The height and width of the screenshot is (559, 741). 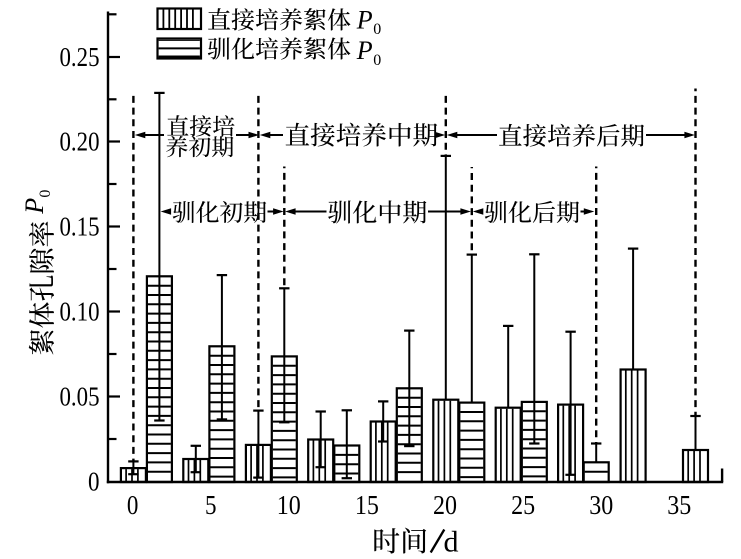 What do you see at coordinates (211, 504) in the screenshot?
I see `svg-text: 5` at bounding box center [211, 504].